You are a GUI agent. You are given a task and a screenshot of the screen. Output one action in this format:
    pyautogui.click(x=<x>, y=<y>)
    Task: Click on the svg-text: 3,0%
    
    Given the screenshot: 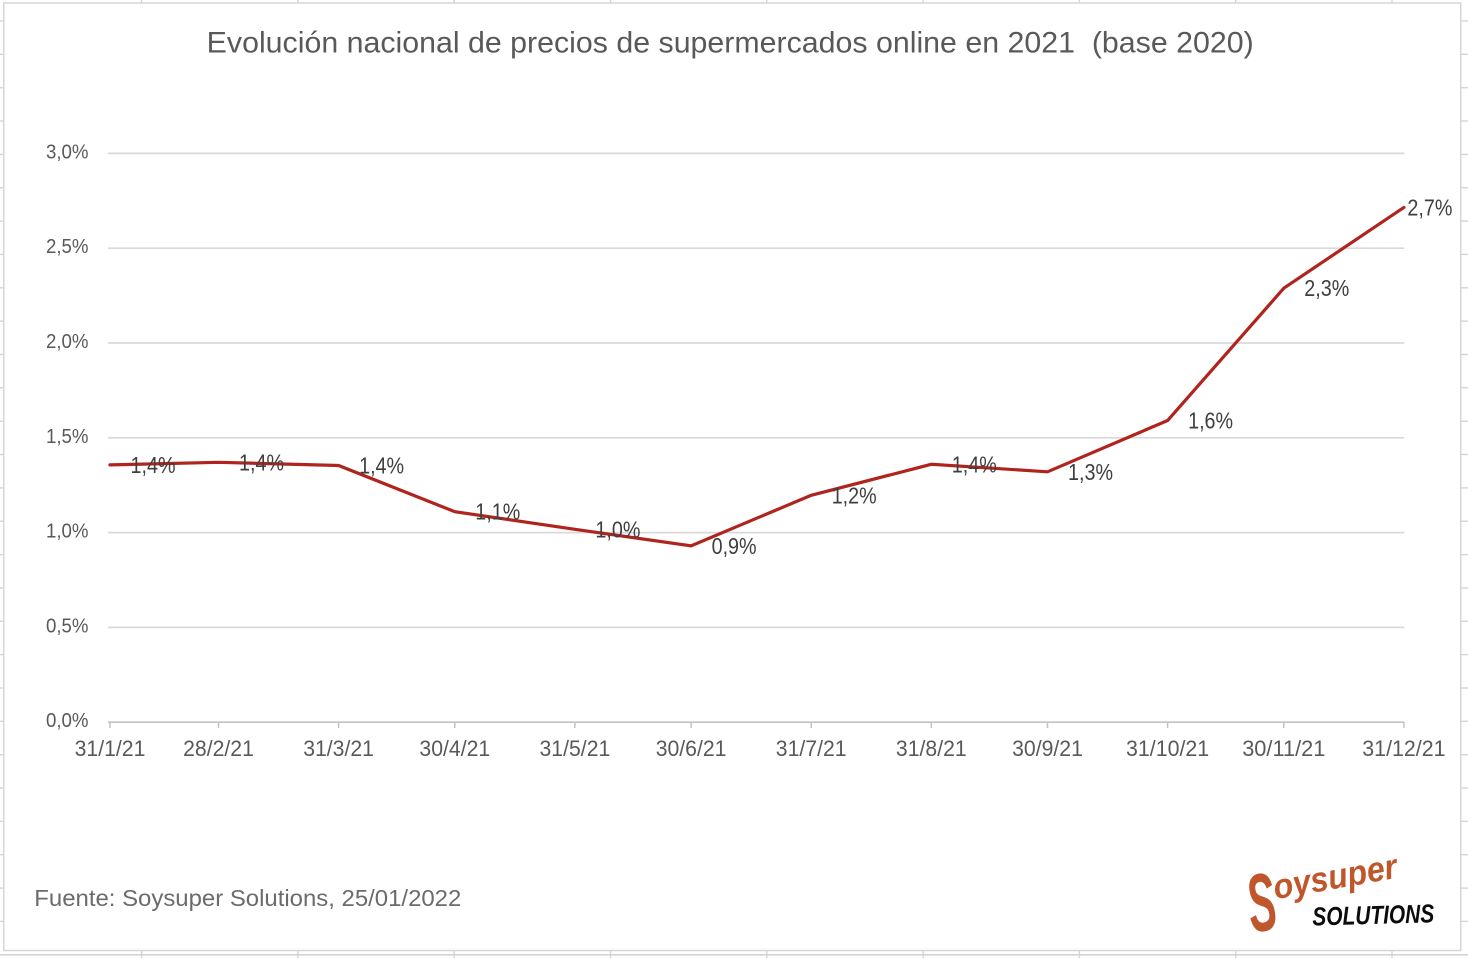 What is the action you would take?
    pyautogui.click(x=67, y=152)
    